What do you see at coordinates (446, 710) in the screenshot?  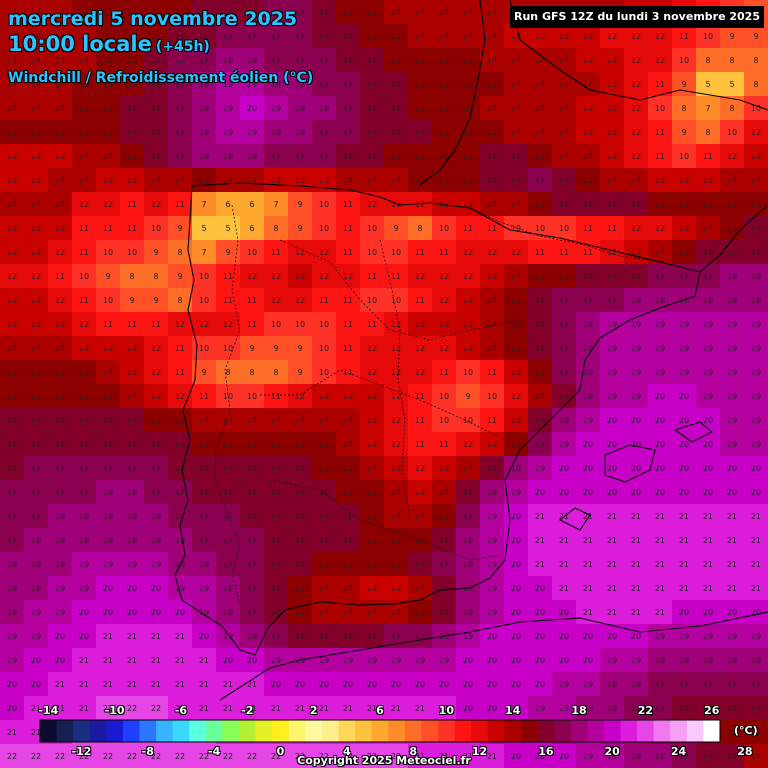 I see `scale-label-top: 10` at bounding box center [446, 710].